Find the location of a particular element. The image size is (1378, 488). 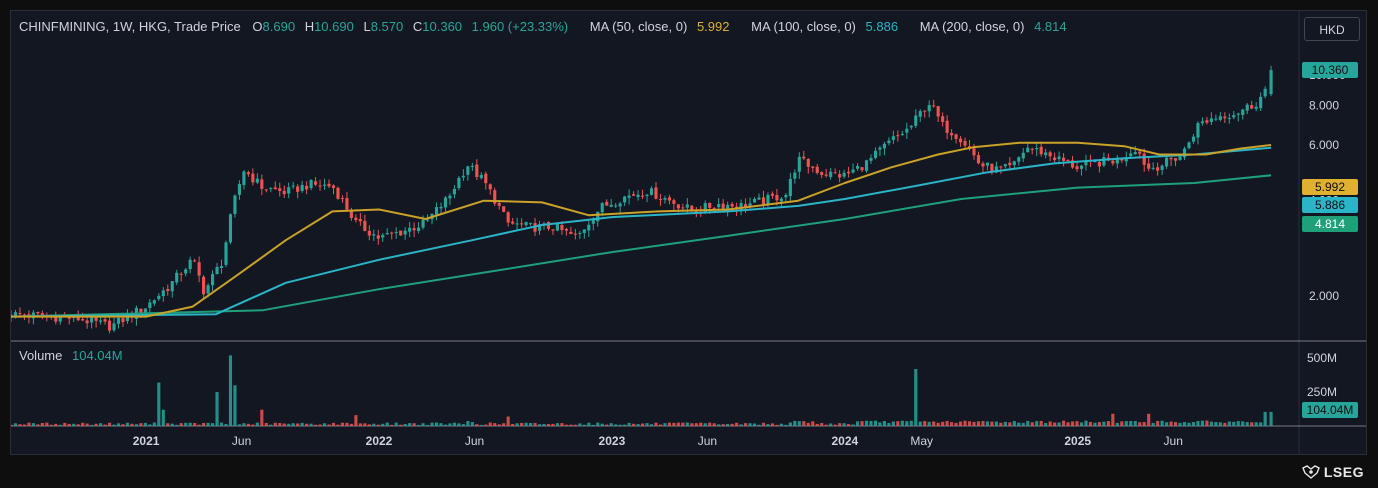

time-tick-label: Jun is located at coordinates (707, 441).